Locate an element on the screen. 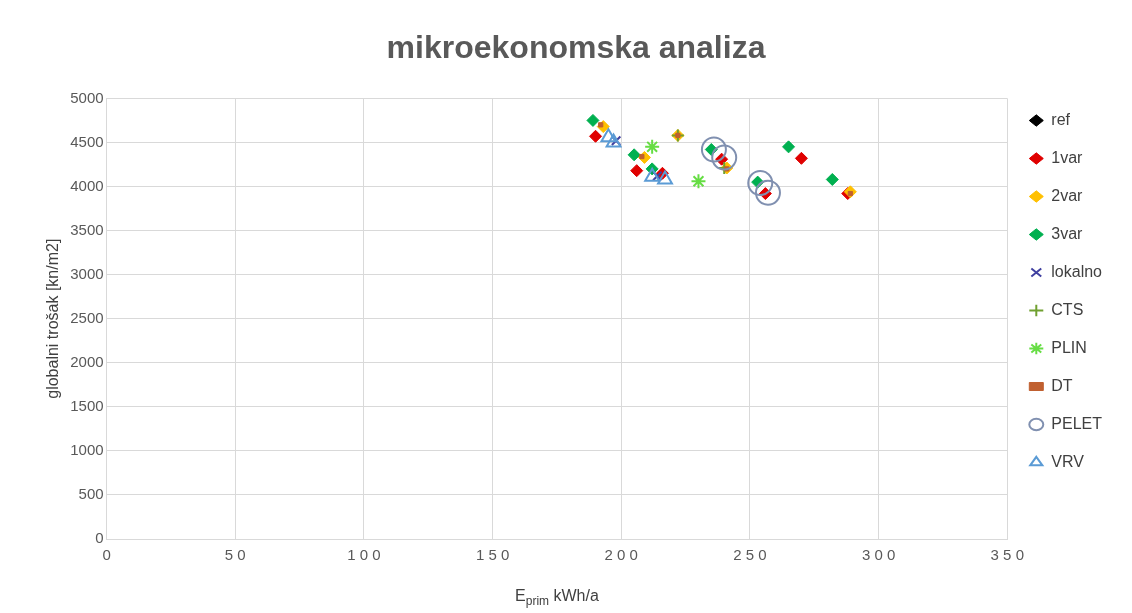 The image size is (1132, 613). legend-label: CTS is located at coordinates (1067, 309).